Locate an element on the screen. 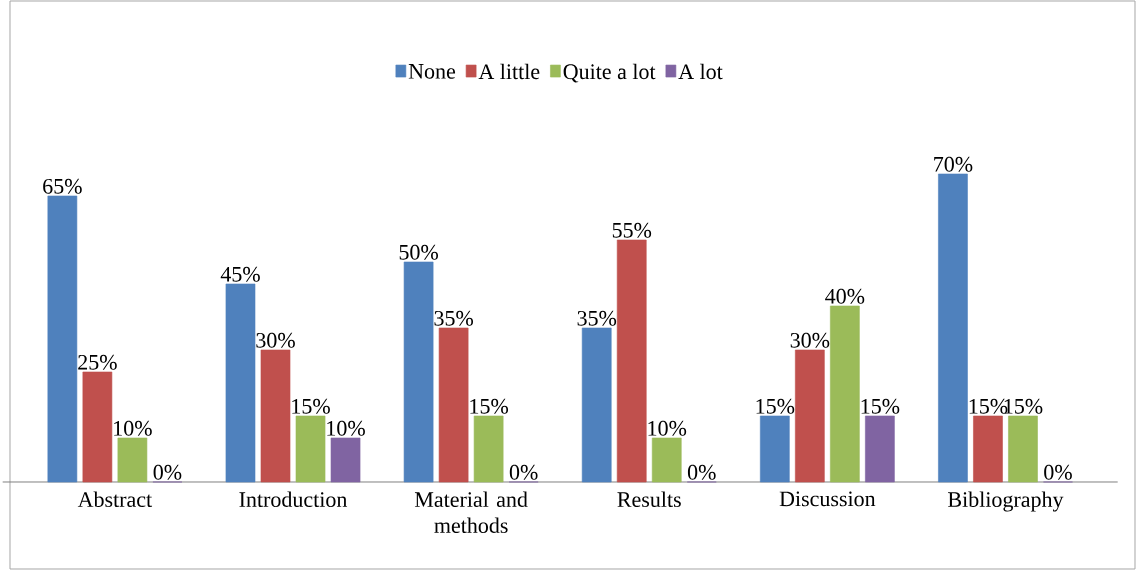 Image resolution: width=1136 pixels, height=570 pixels. x-tick-label: Bibliography is located at coordinates (1006, 501).